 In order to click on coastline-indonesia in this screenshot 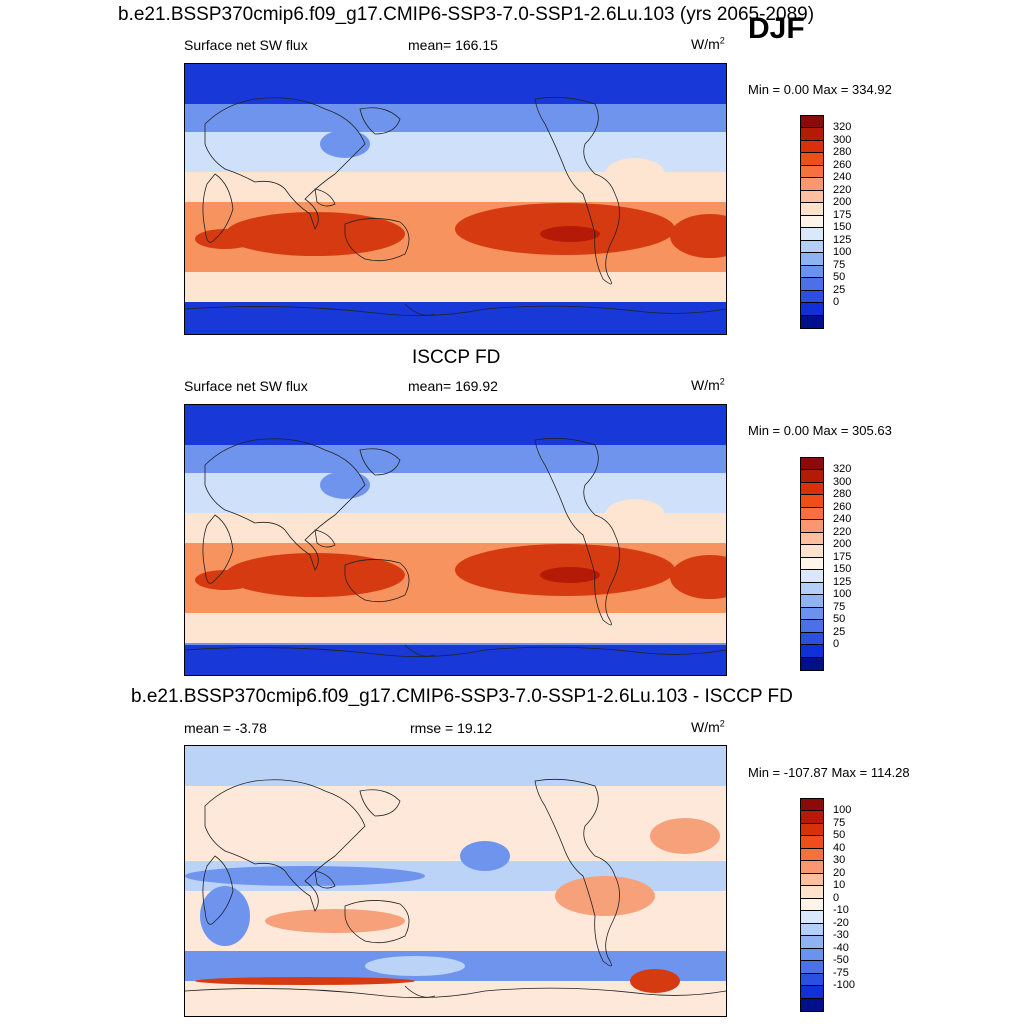, I will do `click(325, 197)`.